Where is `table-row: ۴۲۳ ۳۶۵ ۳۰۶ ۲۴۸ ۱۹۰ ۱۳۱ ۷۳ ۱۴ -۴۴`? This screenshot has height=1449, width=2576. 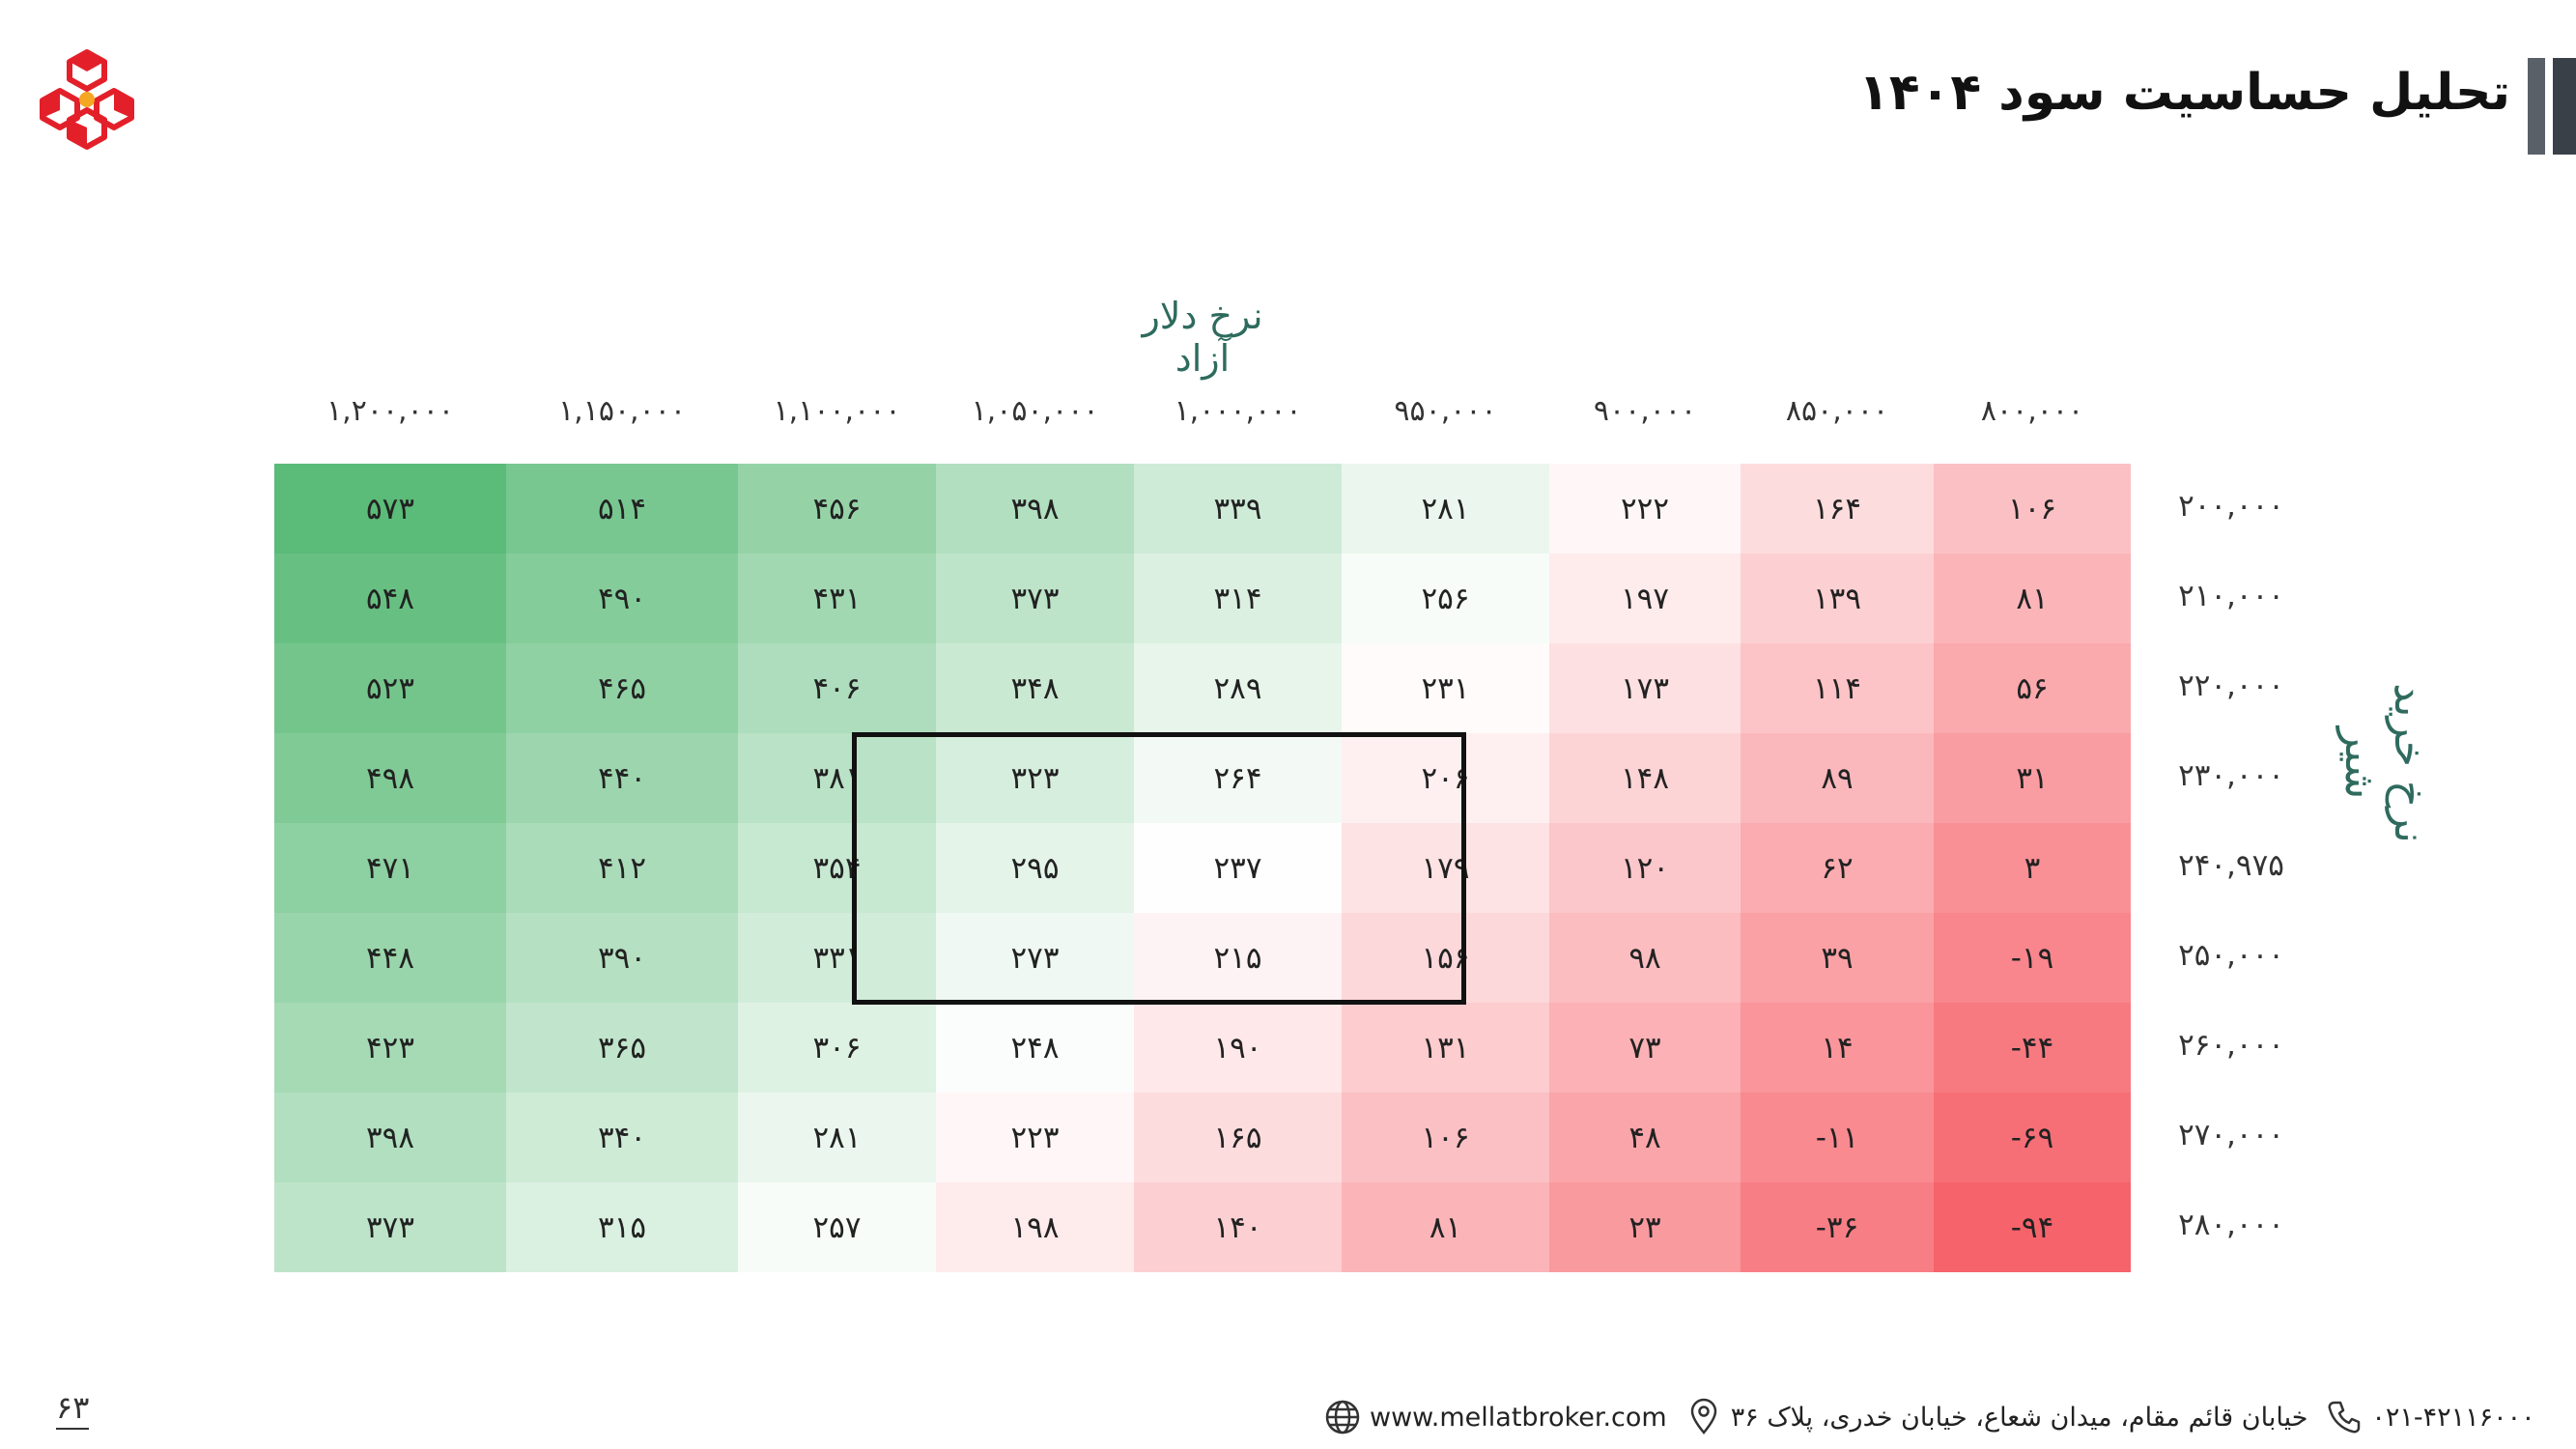 table-row: ۴۲۳ ۳۶۵ ۳۰۶ ۲۴۸ ۱۹۰ ۱۳۱ ۷۳ ۱۴ -۴۴ is located at coordinates (1202, 1048).